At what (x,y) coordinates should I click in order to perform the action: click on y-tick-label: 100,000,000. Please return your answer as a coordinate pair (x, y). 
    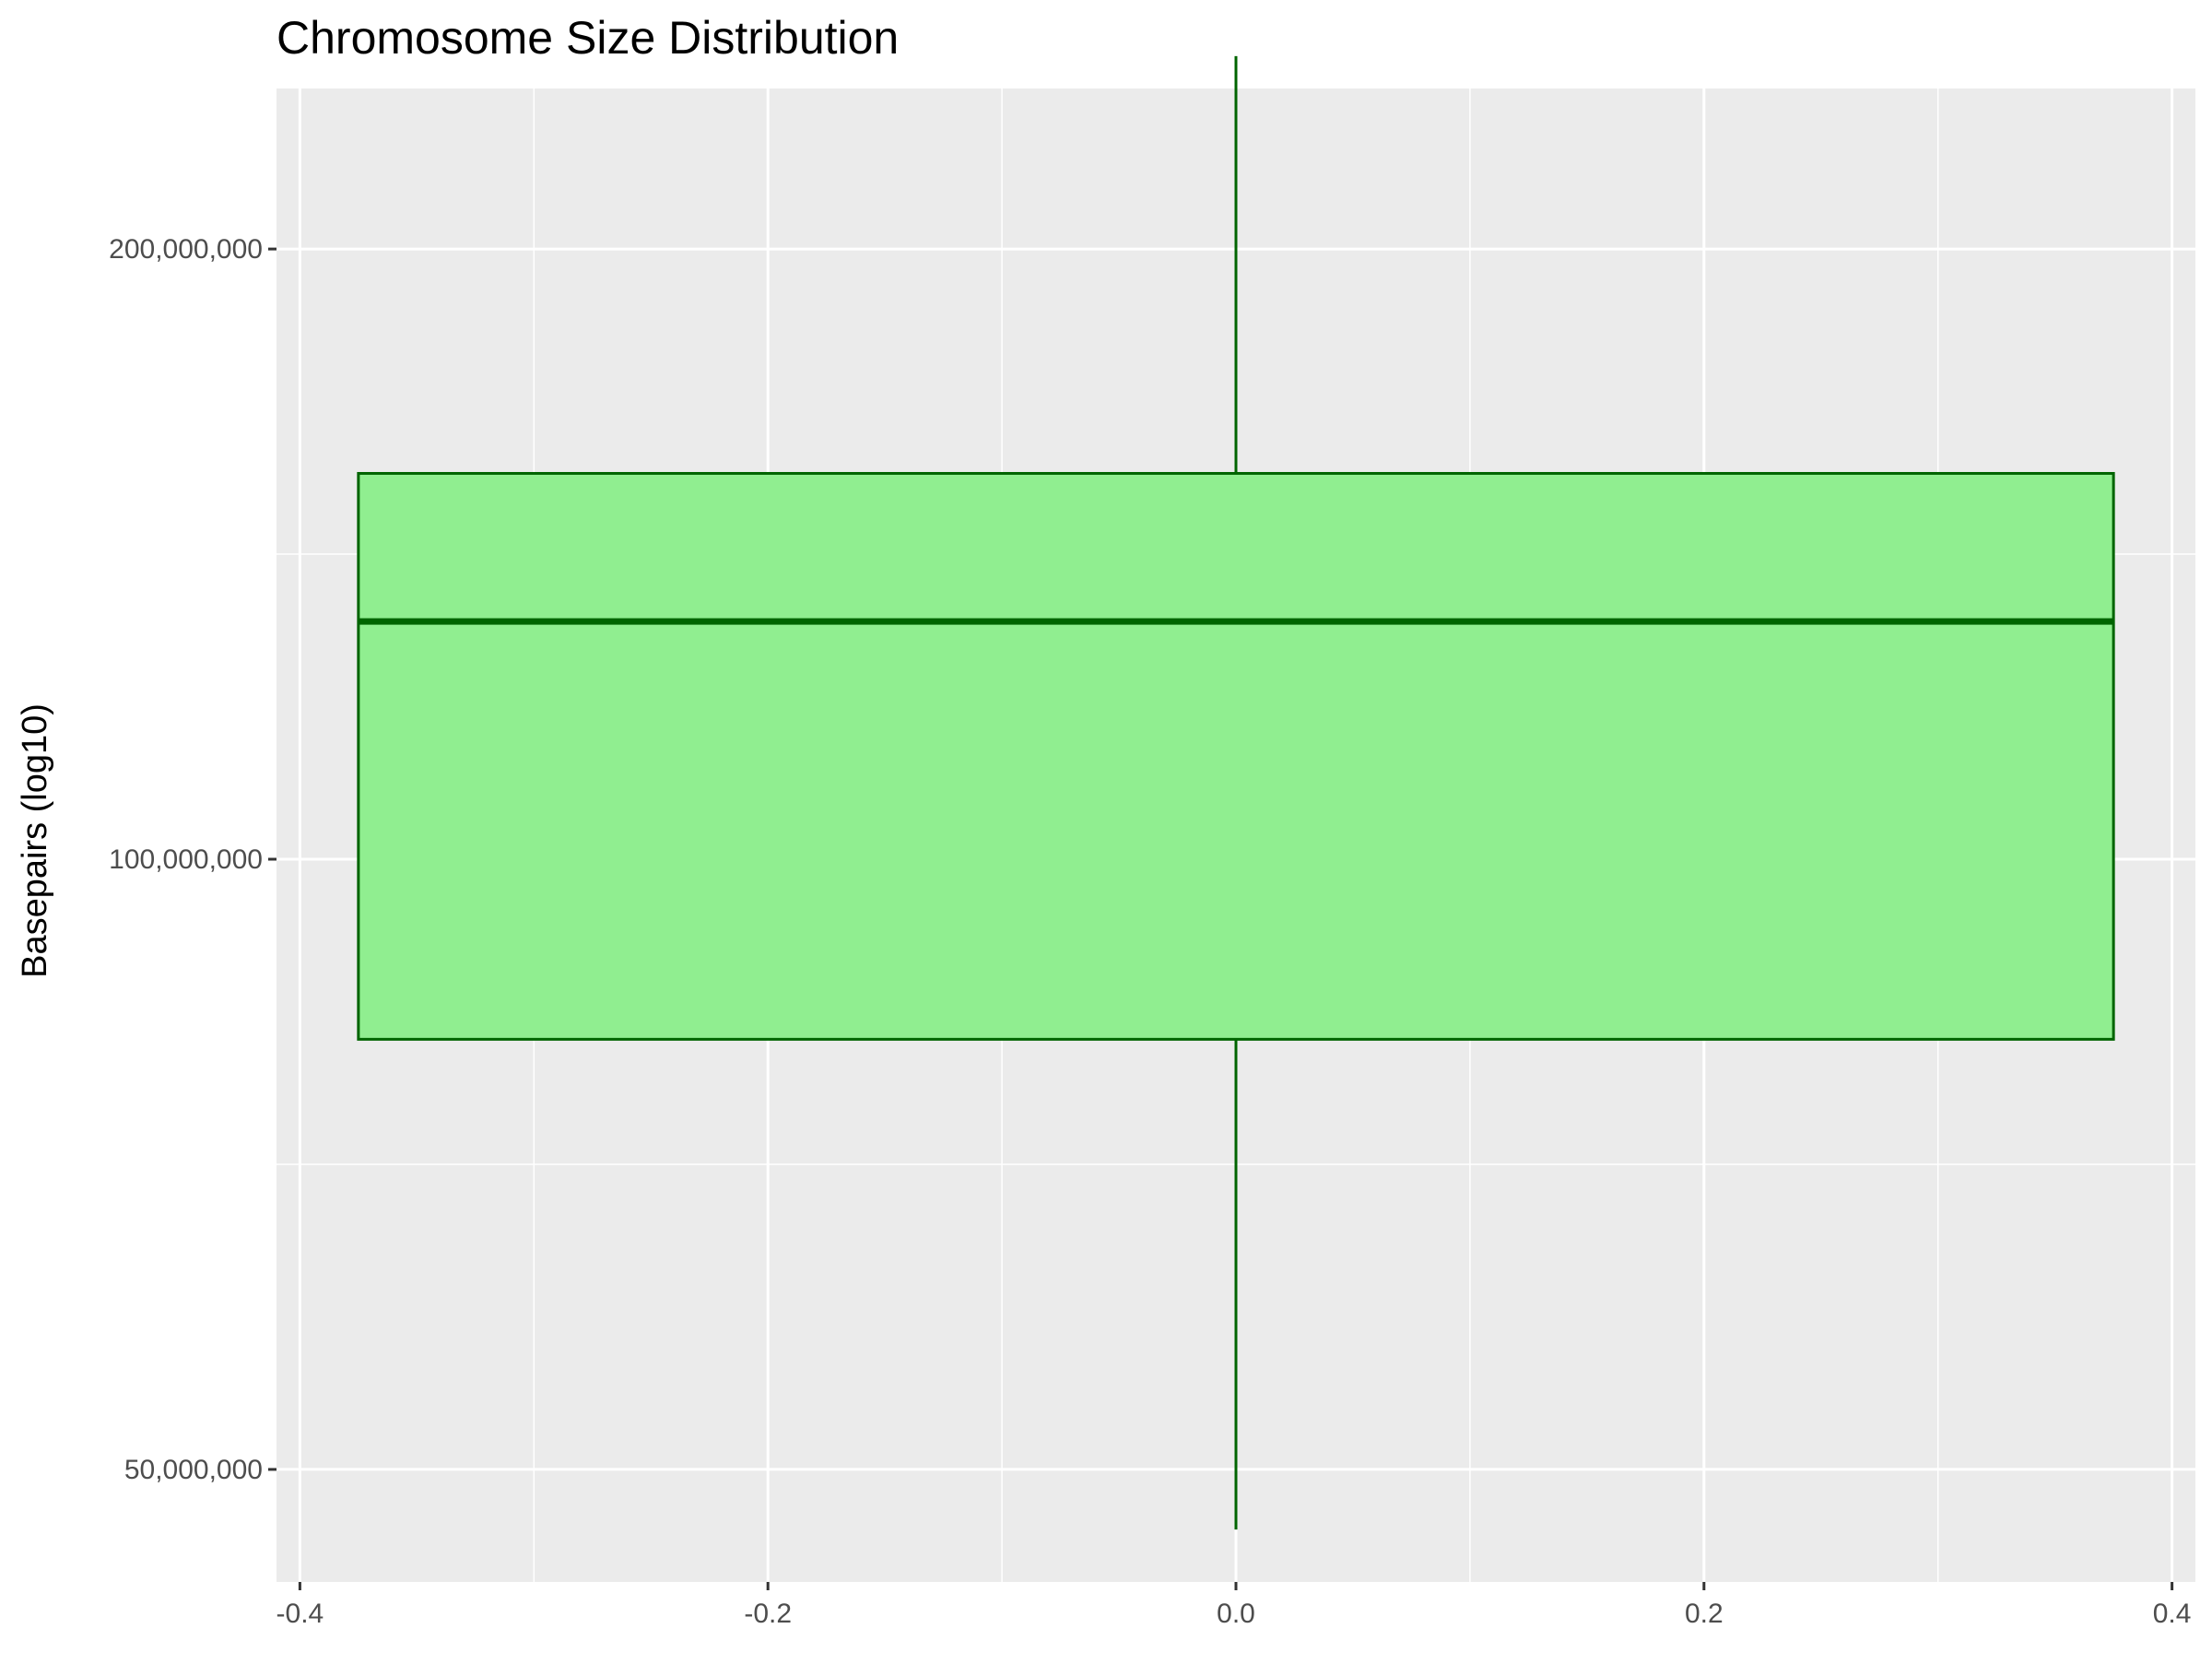
    Looking at the image, I should click on (186, 859).